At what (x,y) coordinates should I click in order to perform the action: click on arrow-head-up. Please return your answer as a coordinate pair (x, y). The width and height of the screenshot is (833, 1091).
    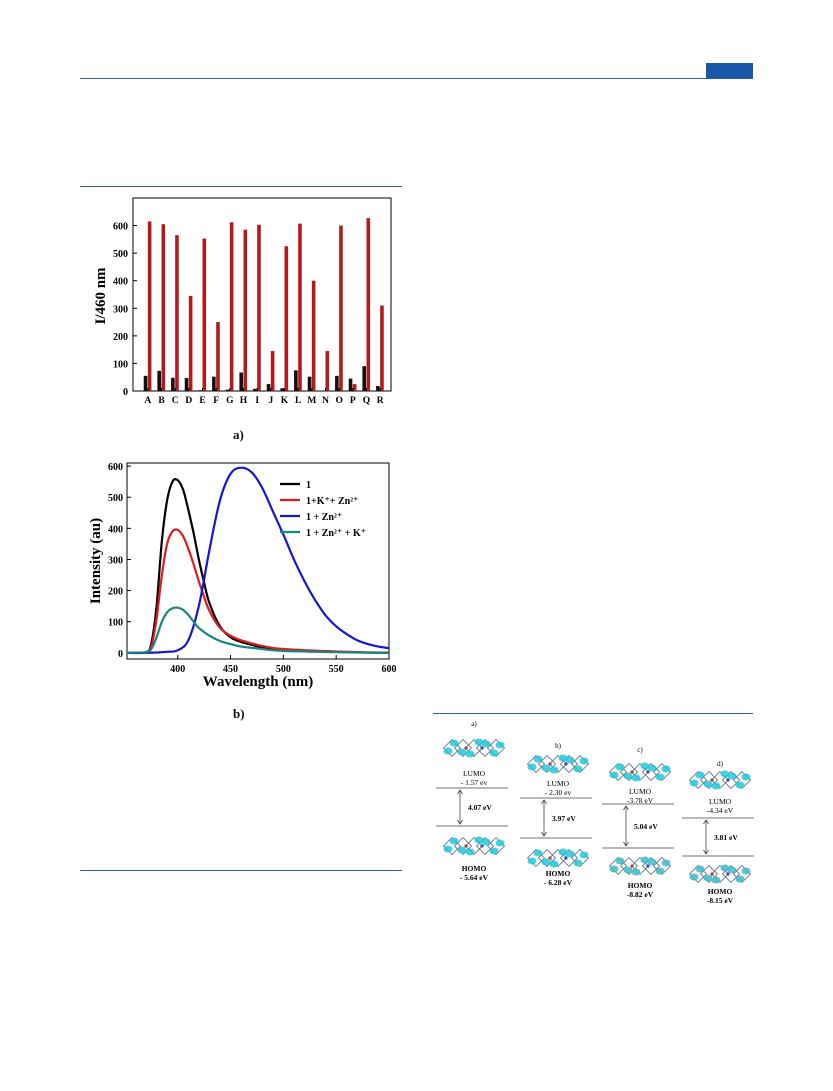
    Looking at the image, I should click on (544, 802).